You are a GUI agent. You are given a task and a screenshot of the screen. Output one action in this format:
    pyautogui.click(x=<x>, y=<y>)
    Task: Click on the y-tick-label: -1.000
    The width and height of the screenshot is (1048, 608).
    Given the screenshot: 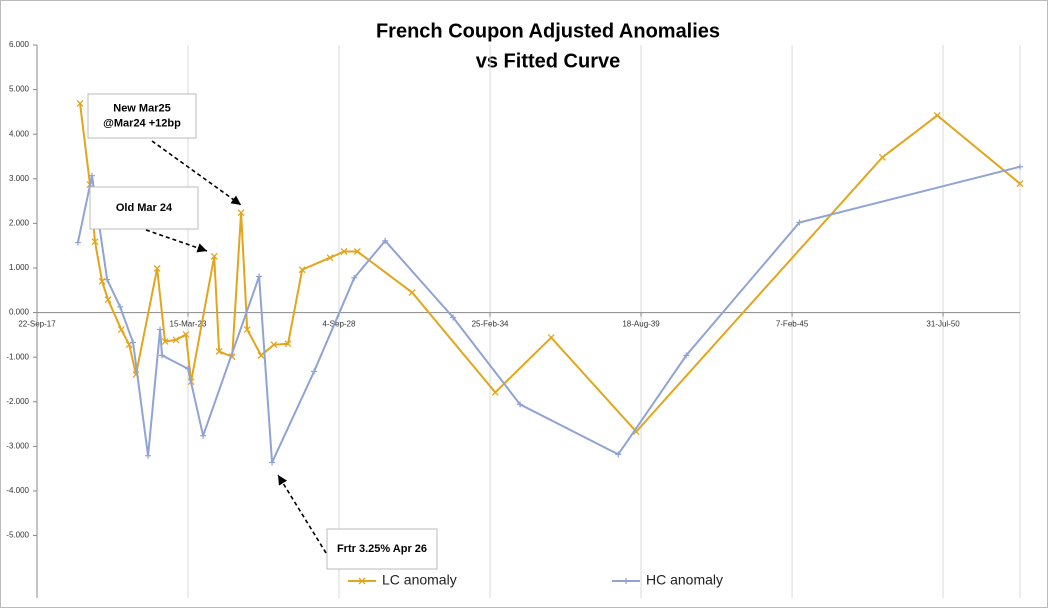 What is the action you would take?
    pyautogui.click(x=17, y=356)
    